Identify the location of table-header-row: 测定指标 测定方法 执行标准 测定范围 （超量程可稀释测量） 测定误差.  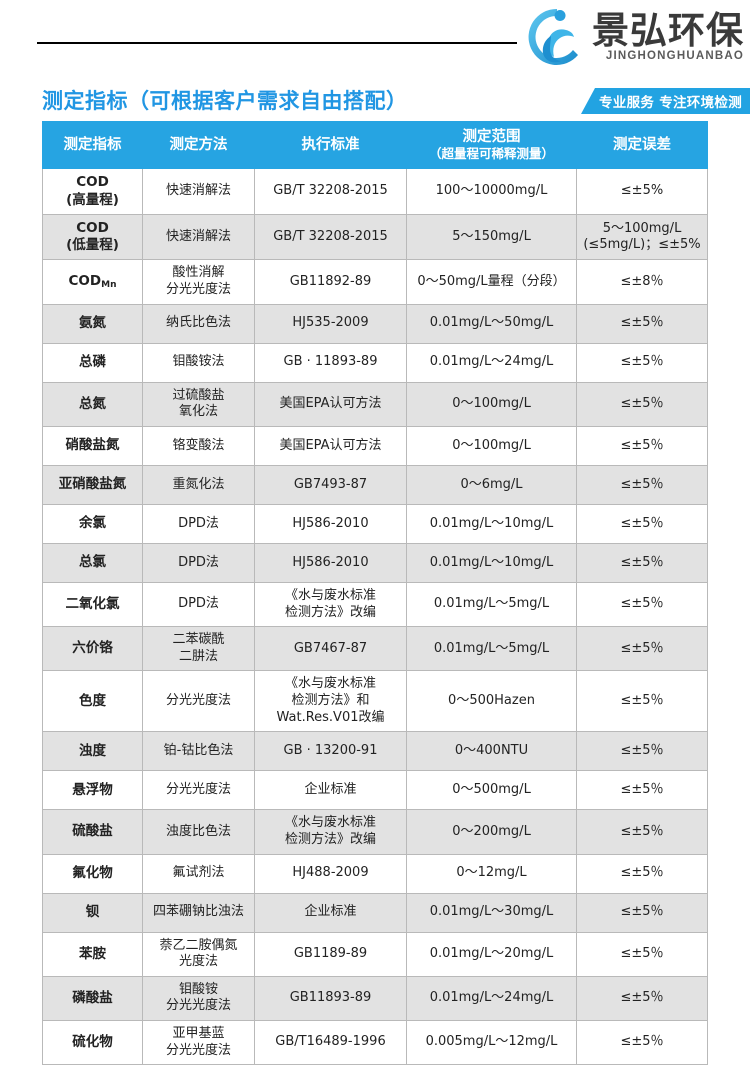
(375, 145).